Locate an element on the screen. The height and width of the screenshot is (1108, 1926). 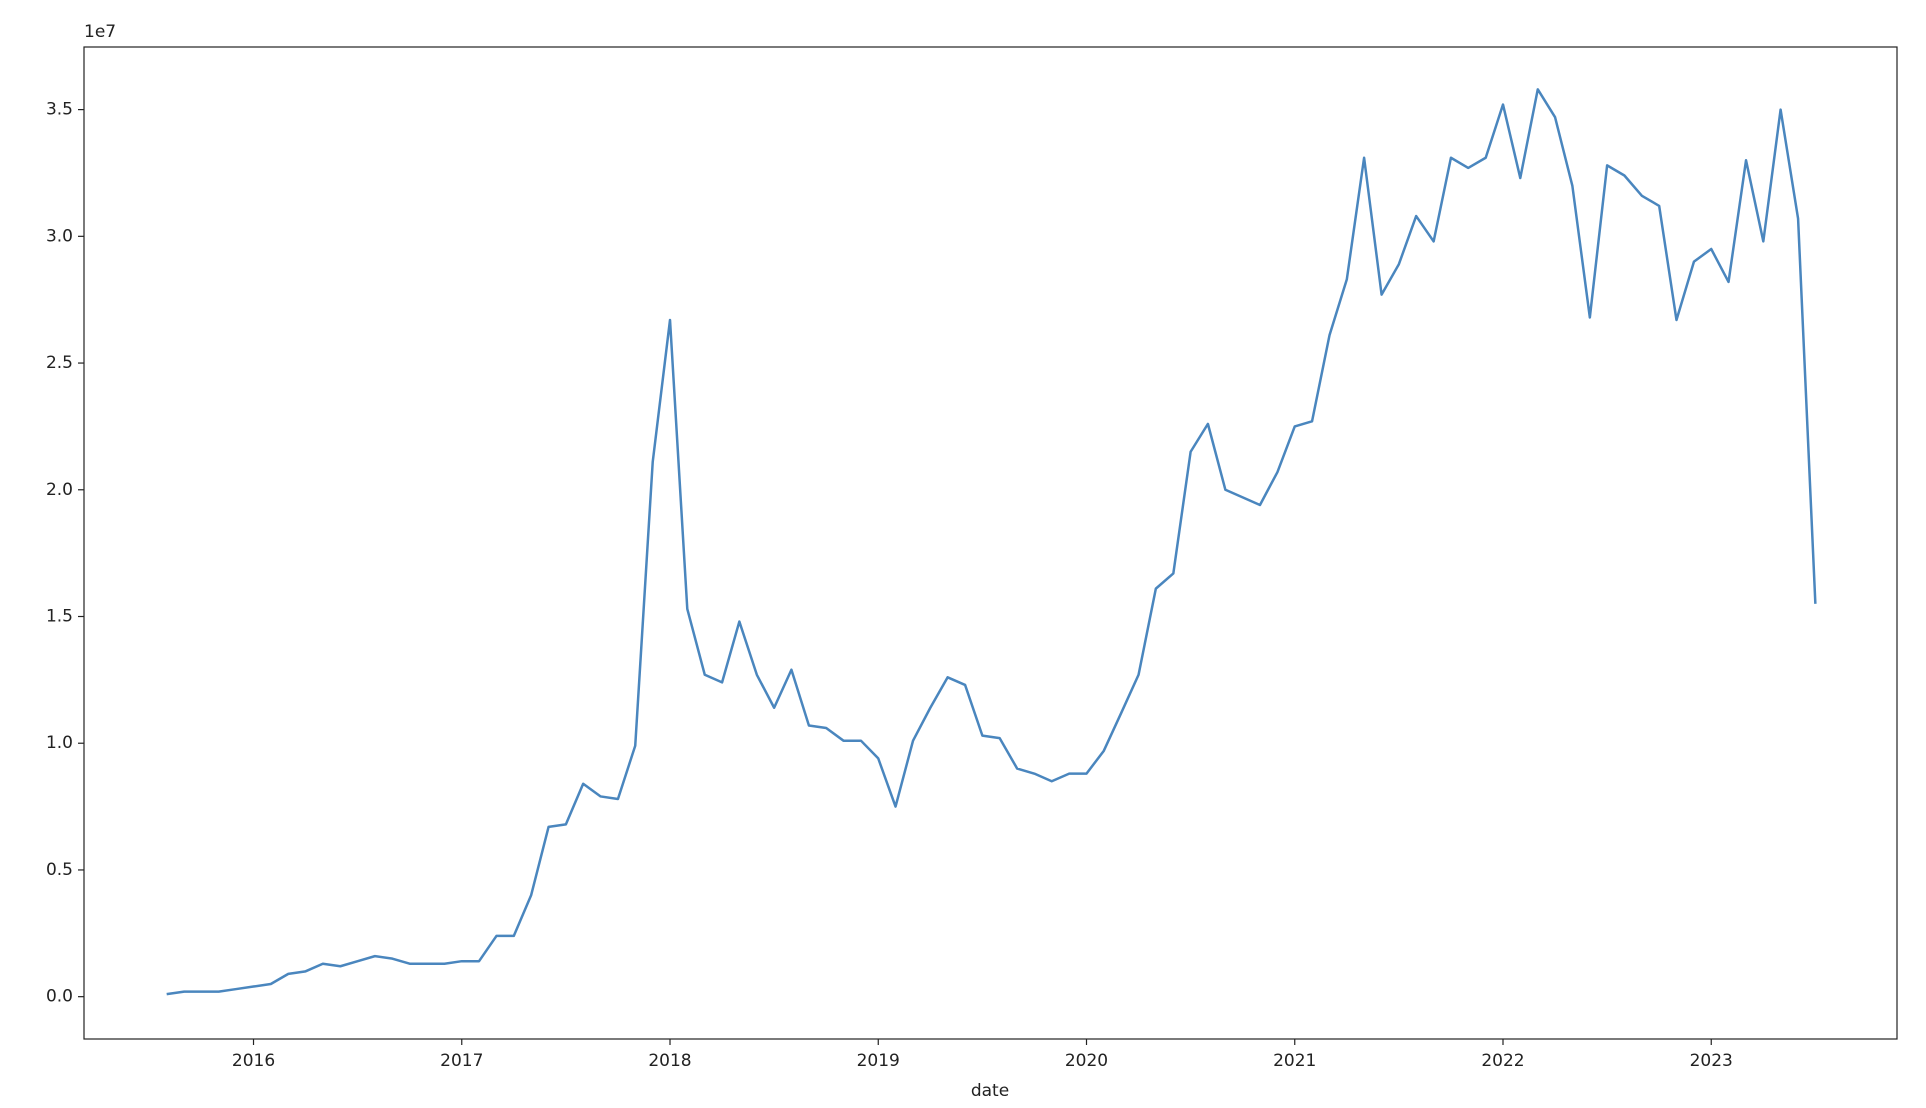
x-tick-label: 2017 is located at coordinates (461, 1061).